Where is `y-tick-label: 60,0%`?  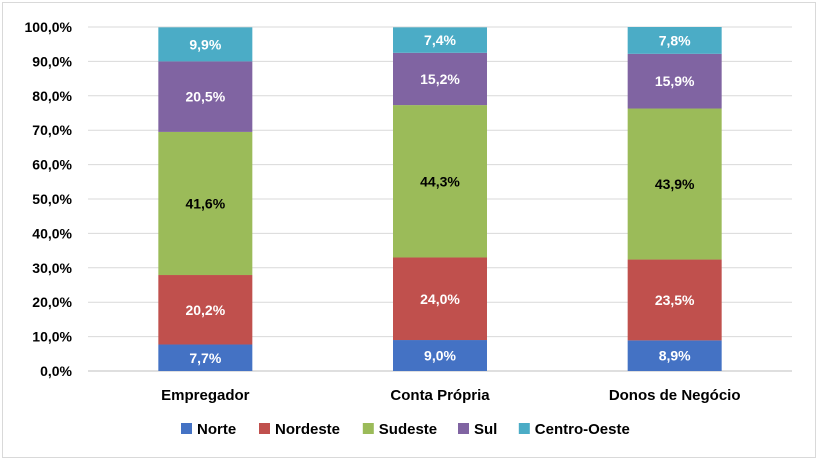
y-tick-label: 60,0% is located at coordinates (52, 165).